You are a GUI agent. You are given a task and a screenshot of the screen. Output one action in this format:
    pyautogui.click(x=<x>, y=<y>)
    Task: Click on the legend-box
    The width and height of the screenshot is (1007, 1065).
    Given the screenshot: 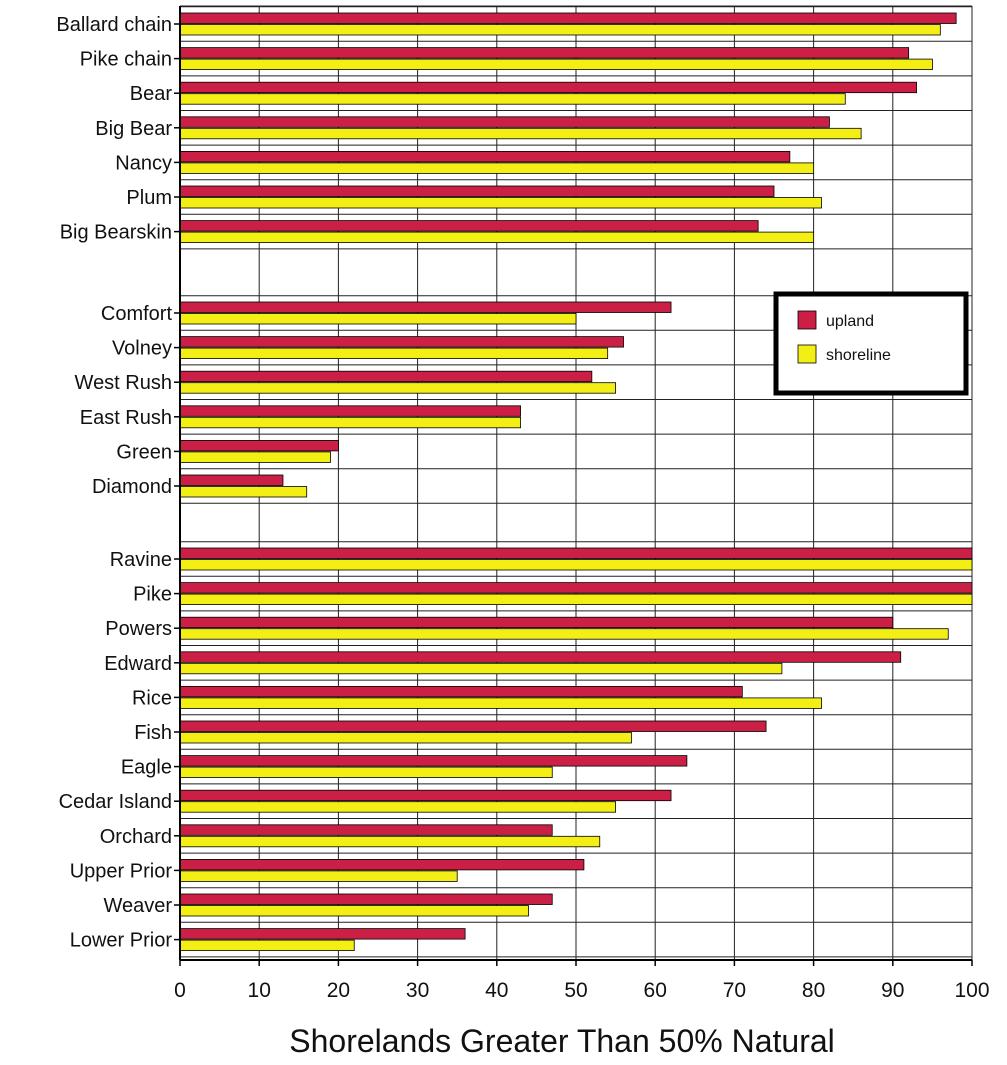 What is the action you would take?
    pyautogui.click(x=871, y=343)
    